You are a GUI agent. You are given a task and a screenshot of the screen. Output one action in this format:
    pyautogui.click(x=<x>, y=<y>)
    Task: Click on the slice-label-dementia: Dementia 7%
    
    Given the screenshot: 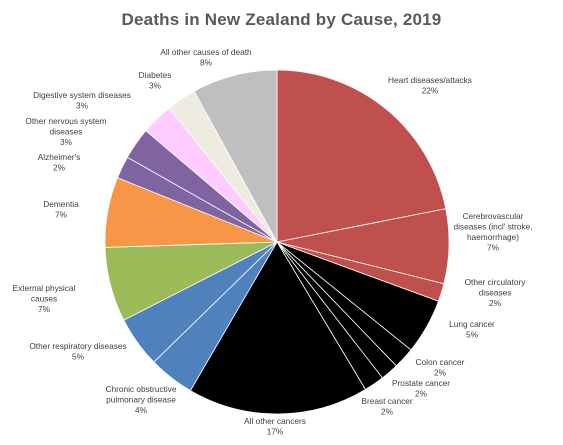 What is the action you would take?
    pyautogui.click(x=61, y=209)
    